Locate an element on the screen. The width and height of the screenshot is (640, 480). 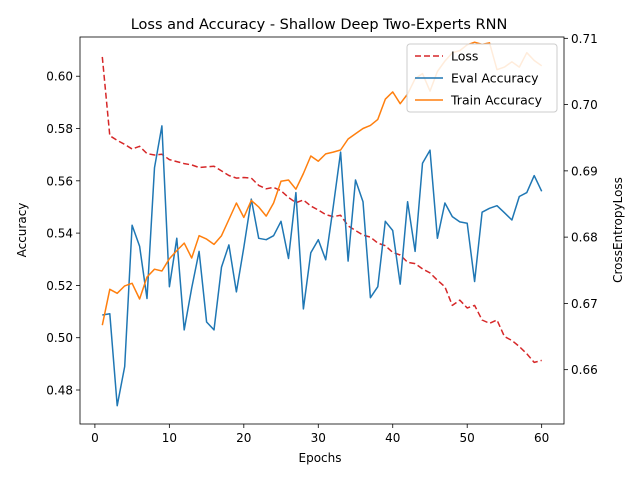
x-tick-label: 40 is located at coordinates (392, 438).